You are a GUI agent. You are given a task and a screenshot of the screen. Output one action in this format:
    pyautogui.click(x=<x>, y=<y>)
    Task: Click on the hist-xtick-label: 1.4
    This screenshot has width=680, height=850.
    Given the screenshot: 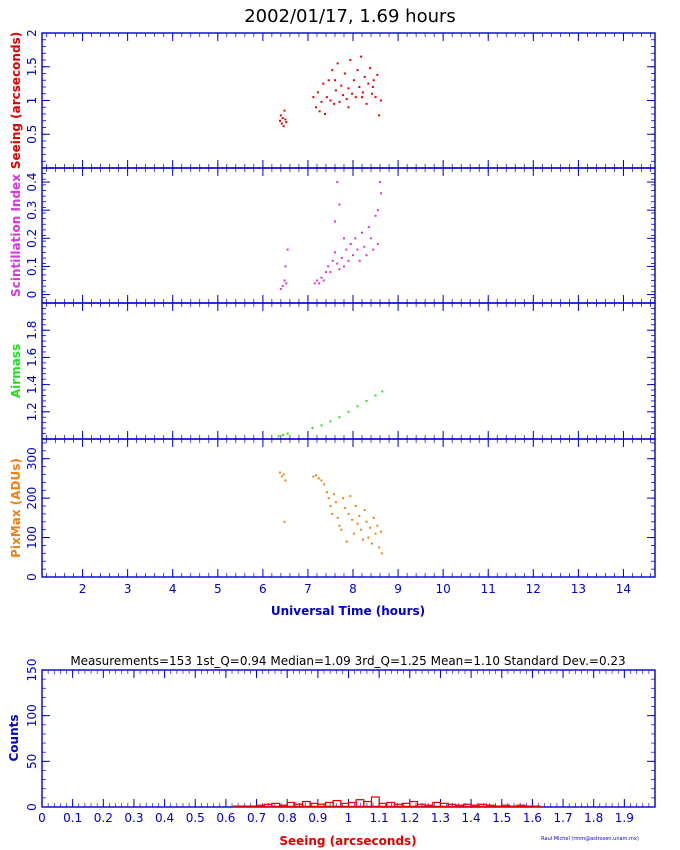 What is the action you would take?
    pyautogui.click(x=471, y=818)
    